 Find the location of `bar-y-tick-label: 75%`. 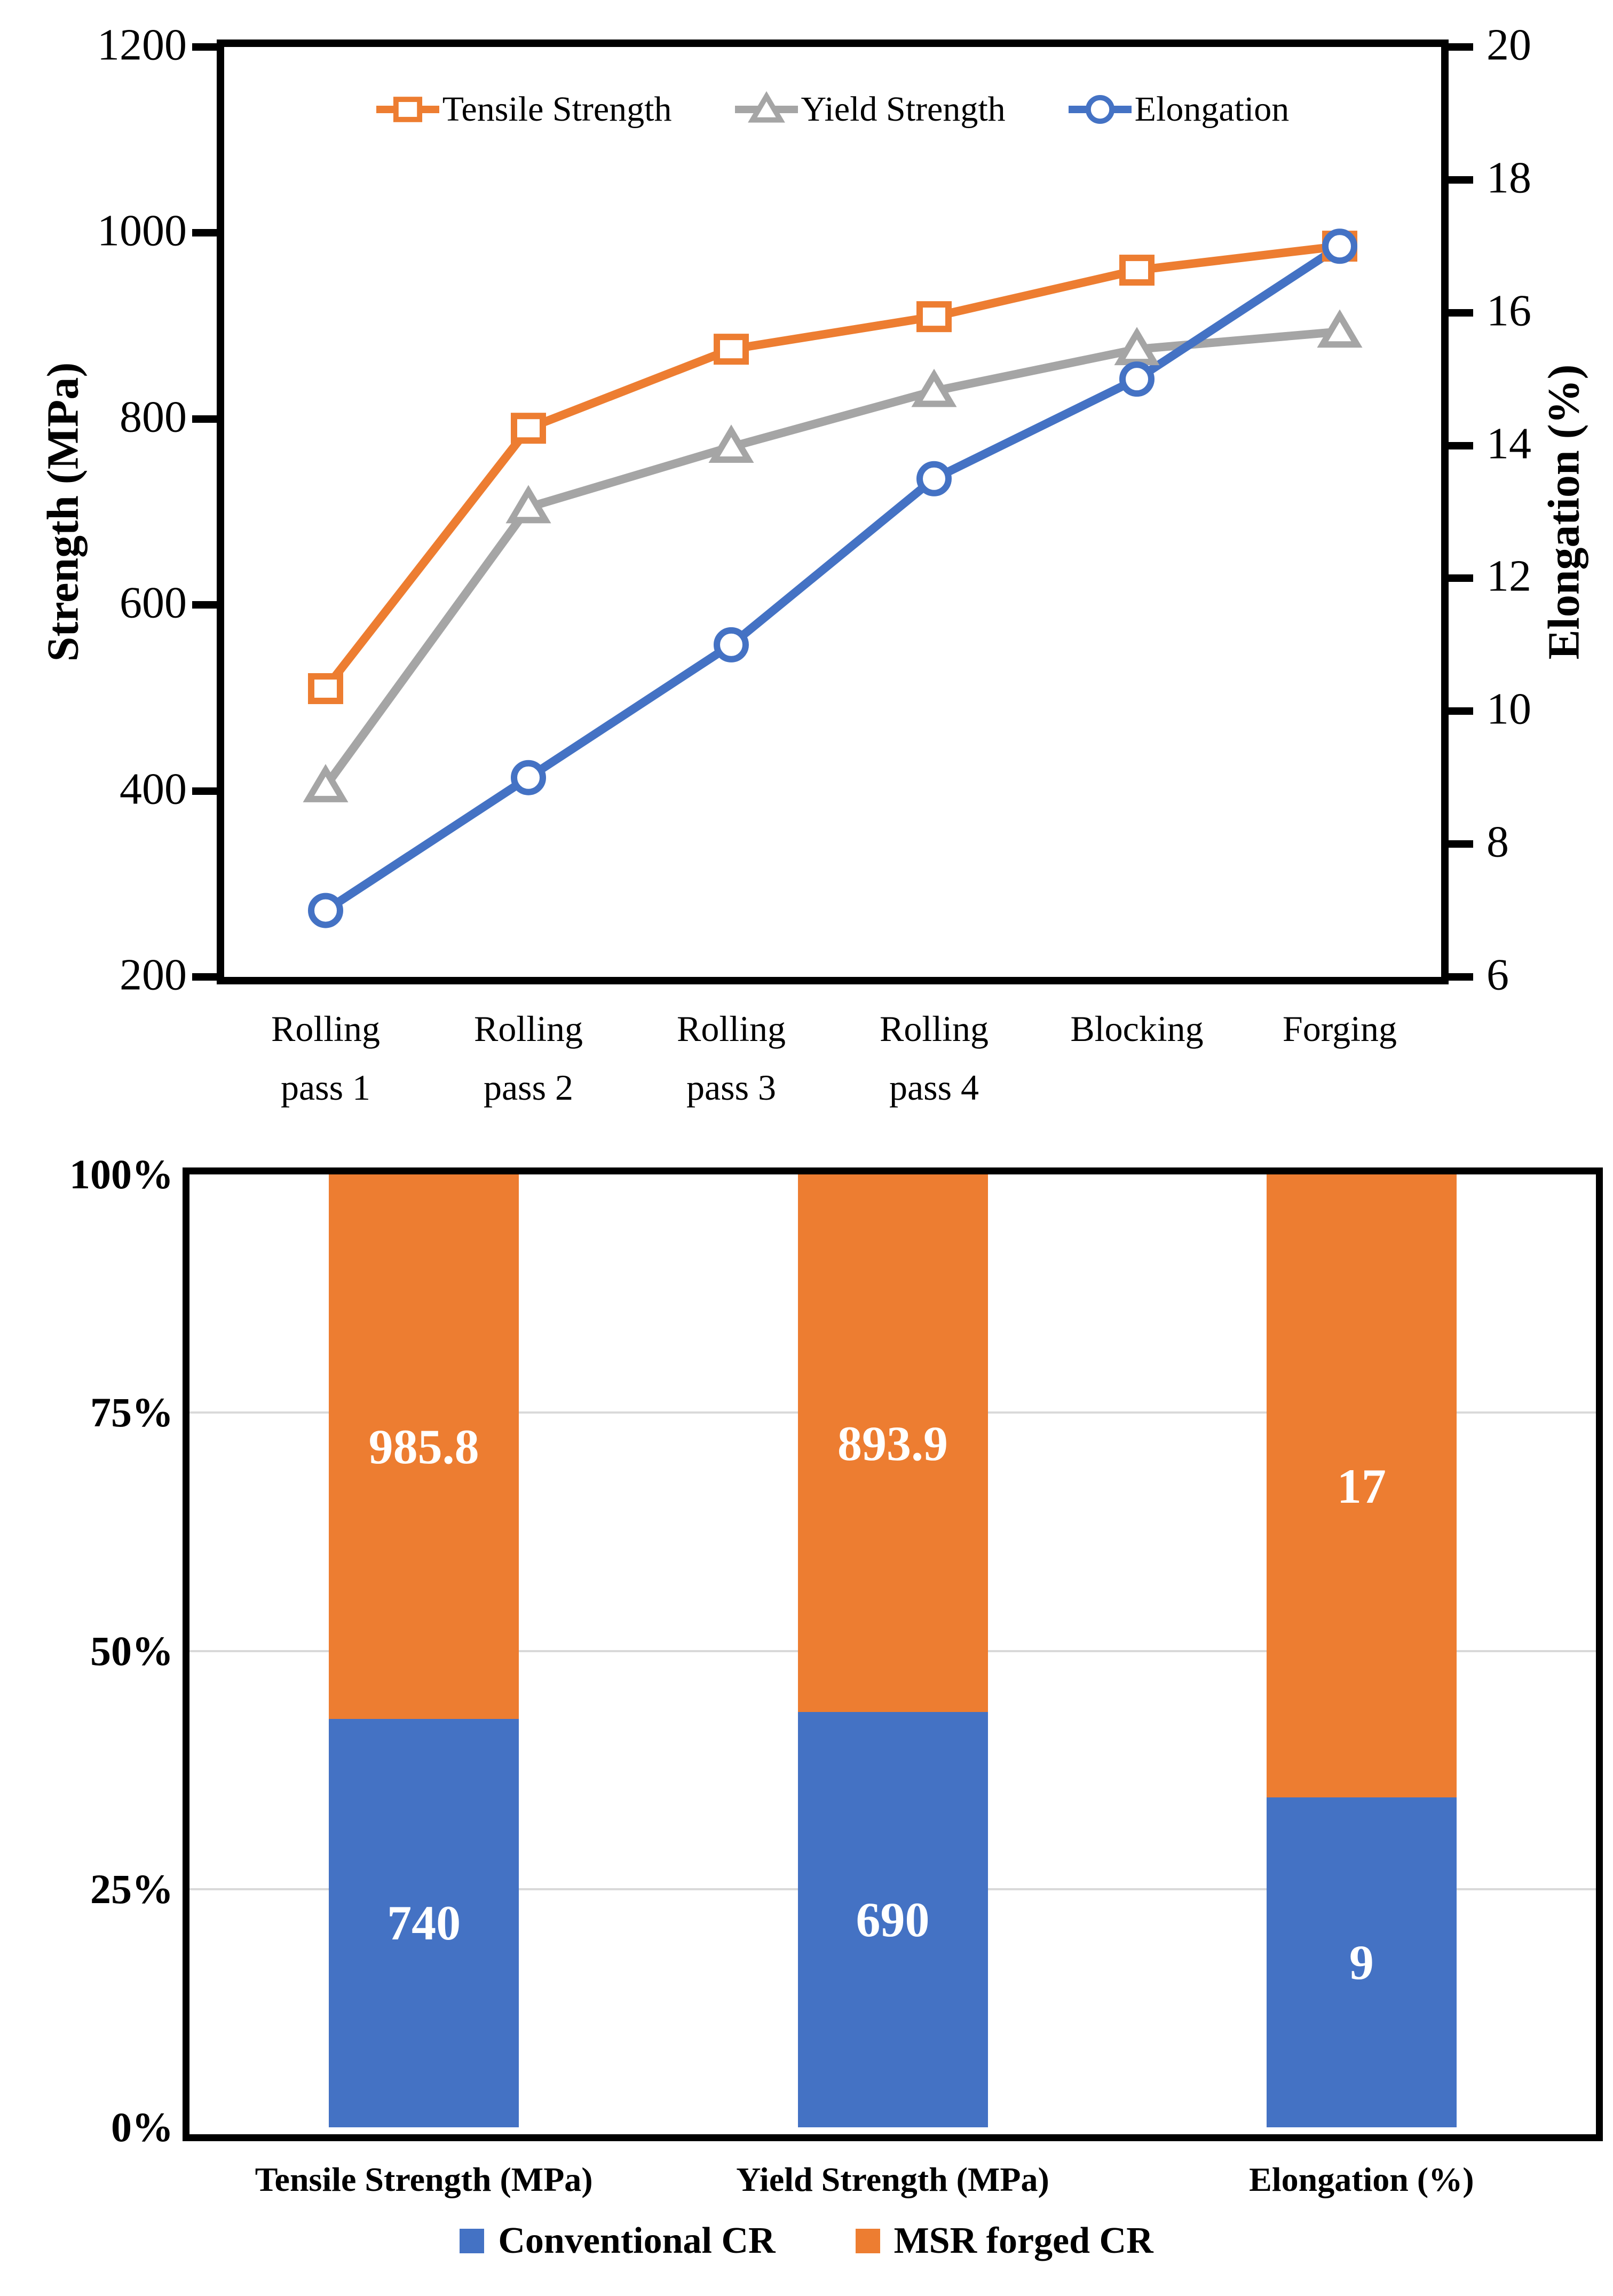

bar-y-tick-label: 75% is located at coordinates (131, 1412).